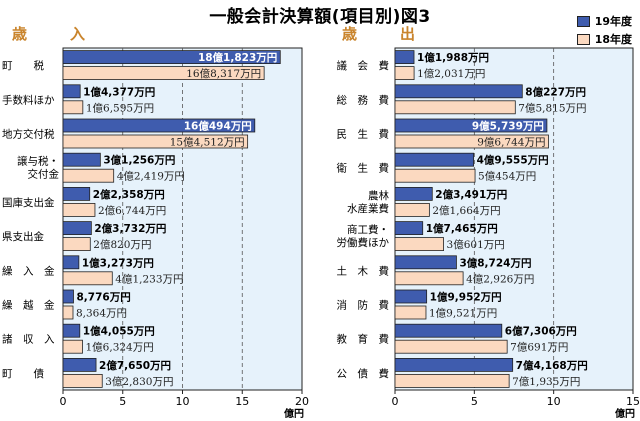  Describe the element at coordinates (101, 314) in the screenshot. I see `revenue-value-label-previous: 8,364万円` at that location.